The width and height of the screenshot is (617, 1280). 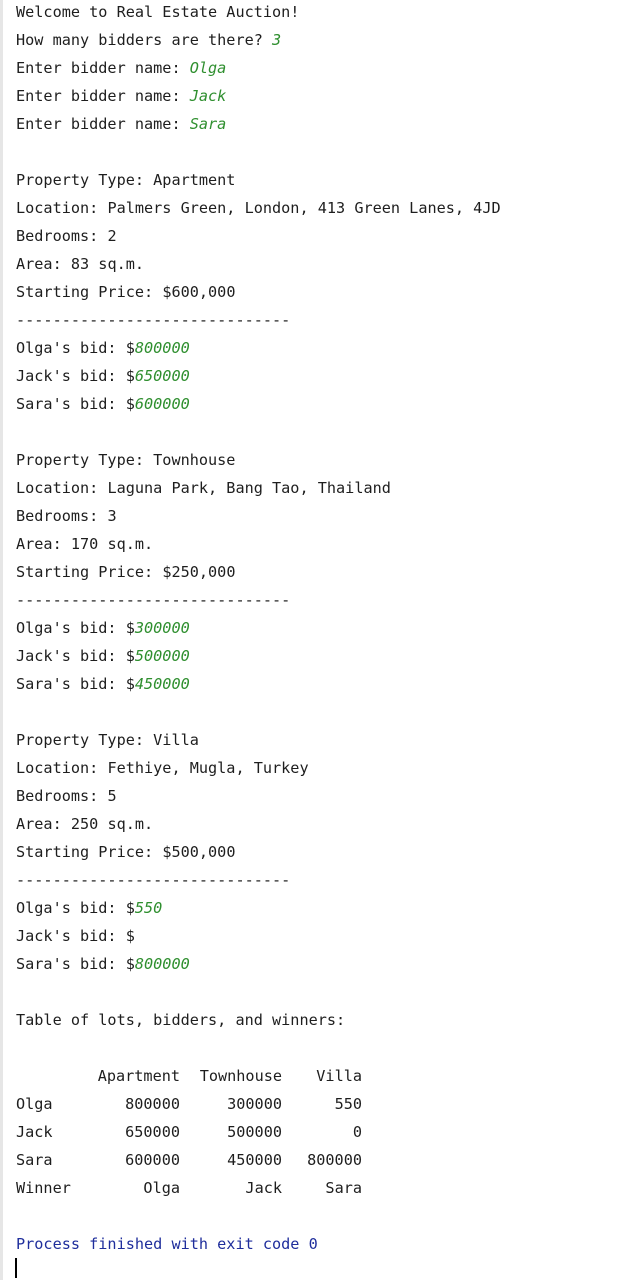 What do you see at coordinates (316, 182) in the screenshot?
I see `property-type-line: Property Type: Apartment` at bounding box center [316, 182].